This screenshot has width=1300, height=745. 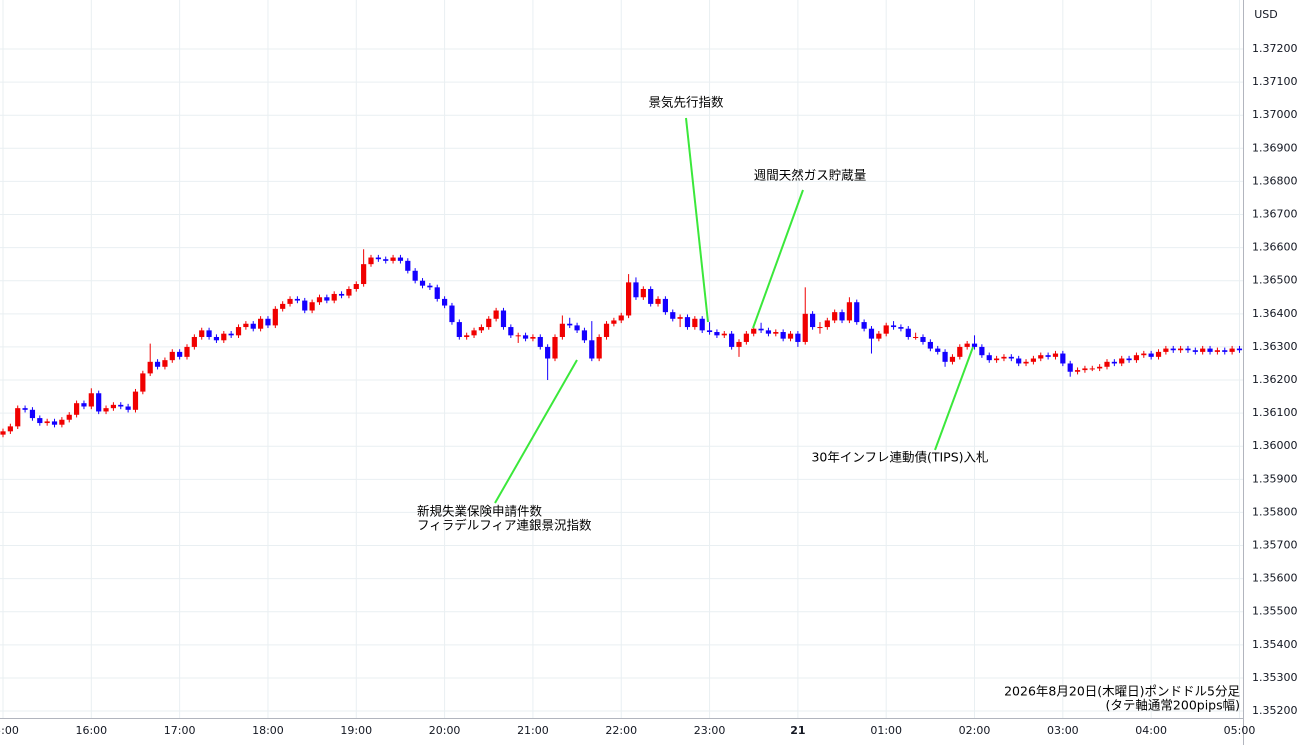 What do you see at coordinates (886, 730) in the screenshot?
I see `x-tick-label: 01:00` at bounding box center [886, 730].